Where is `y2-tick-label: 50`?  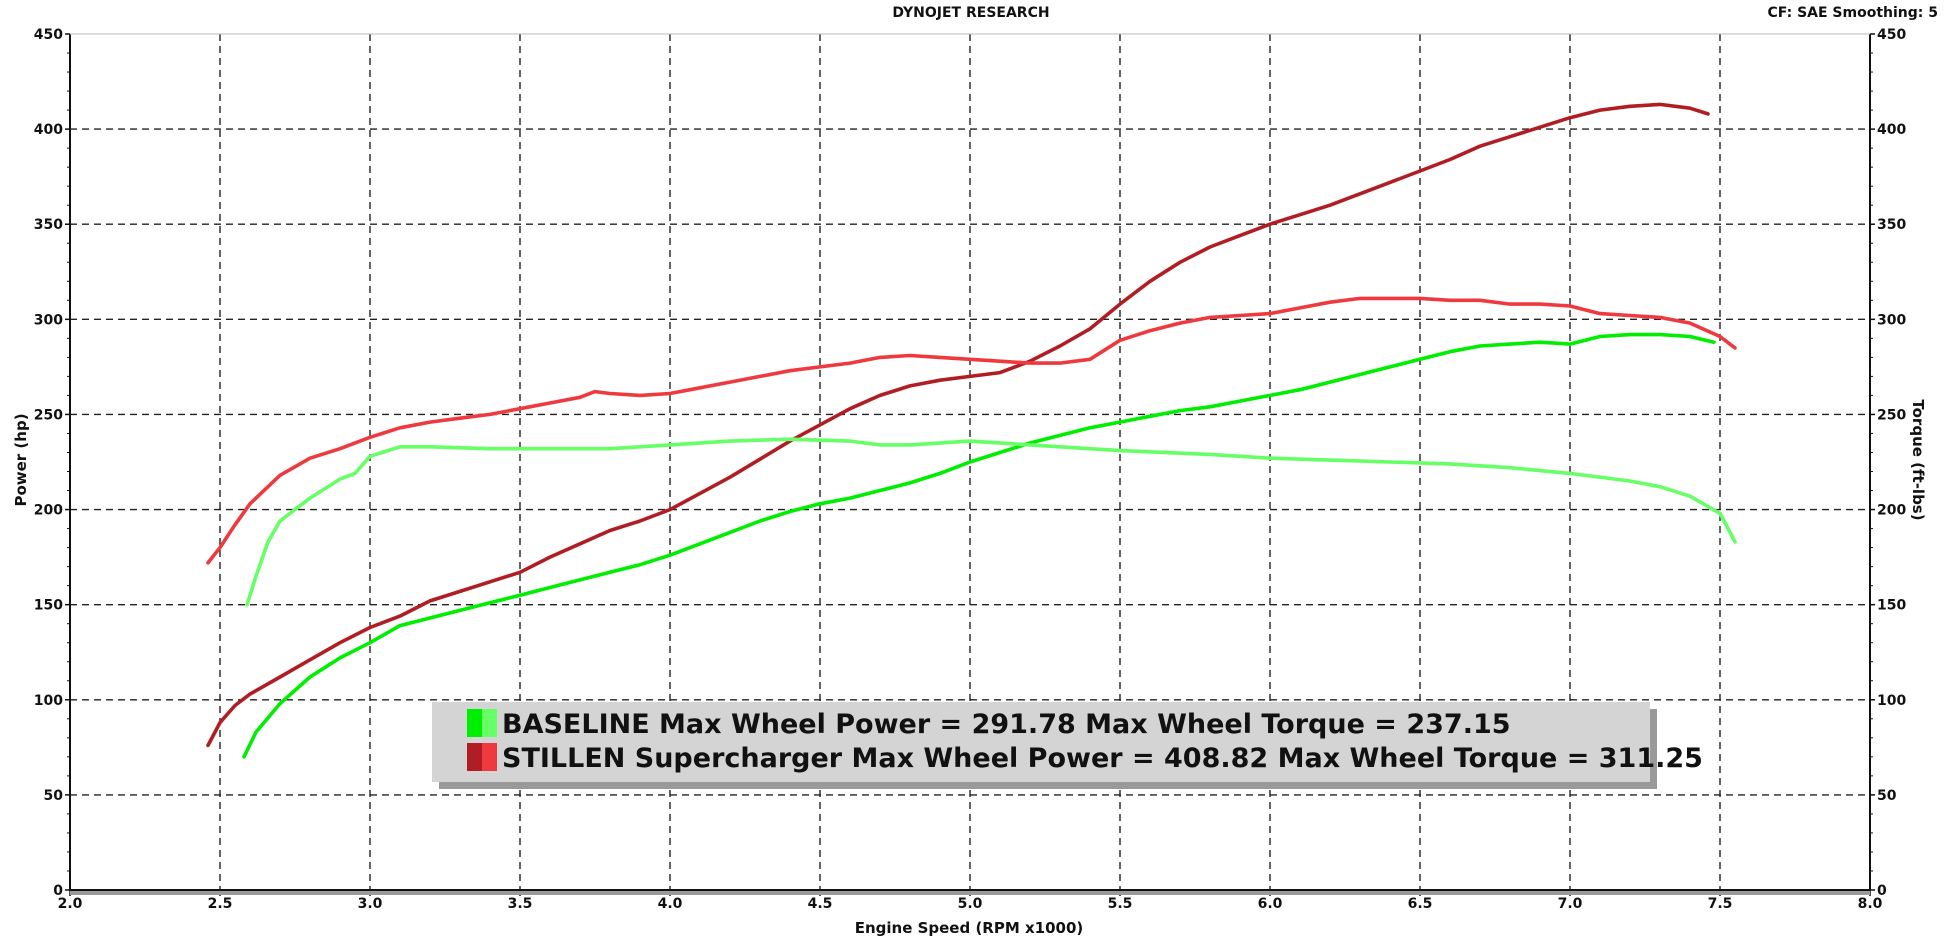 y2-tick-label: 50 is located at coordinates (1887, 796).